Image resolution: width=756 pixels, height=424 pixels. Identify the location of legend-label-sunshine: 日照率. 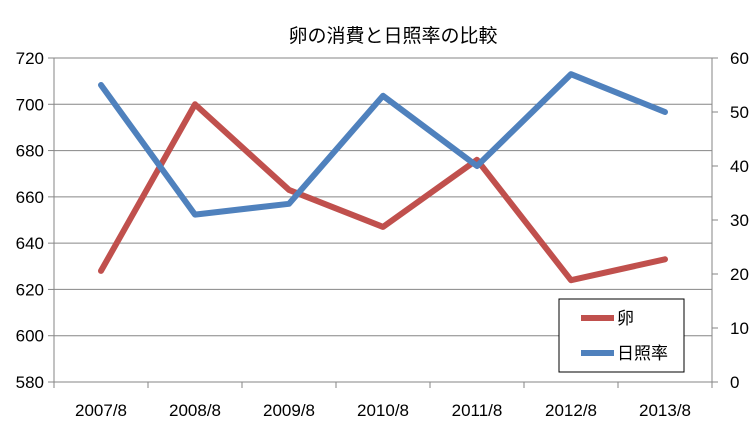
(642, 354).